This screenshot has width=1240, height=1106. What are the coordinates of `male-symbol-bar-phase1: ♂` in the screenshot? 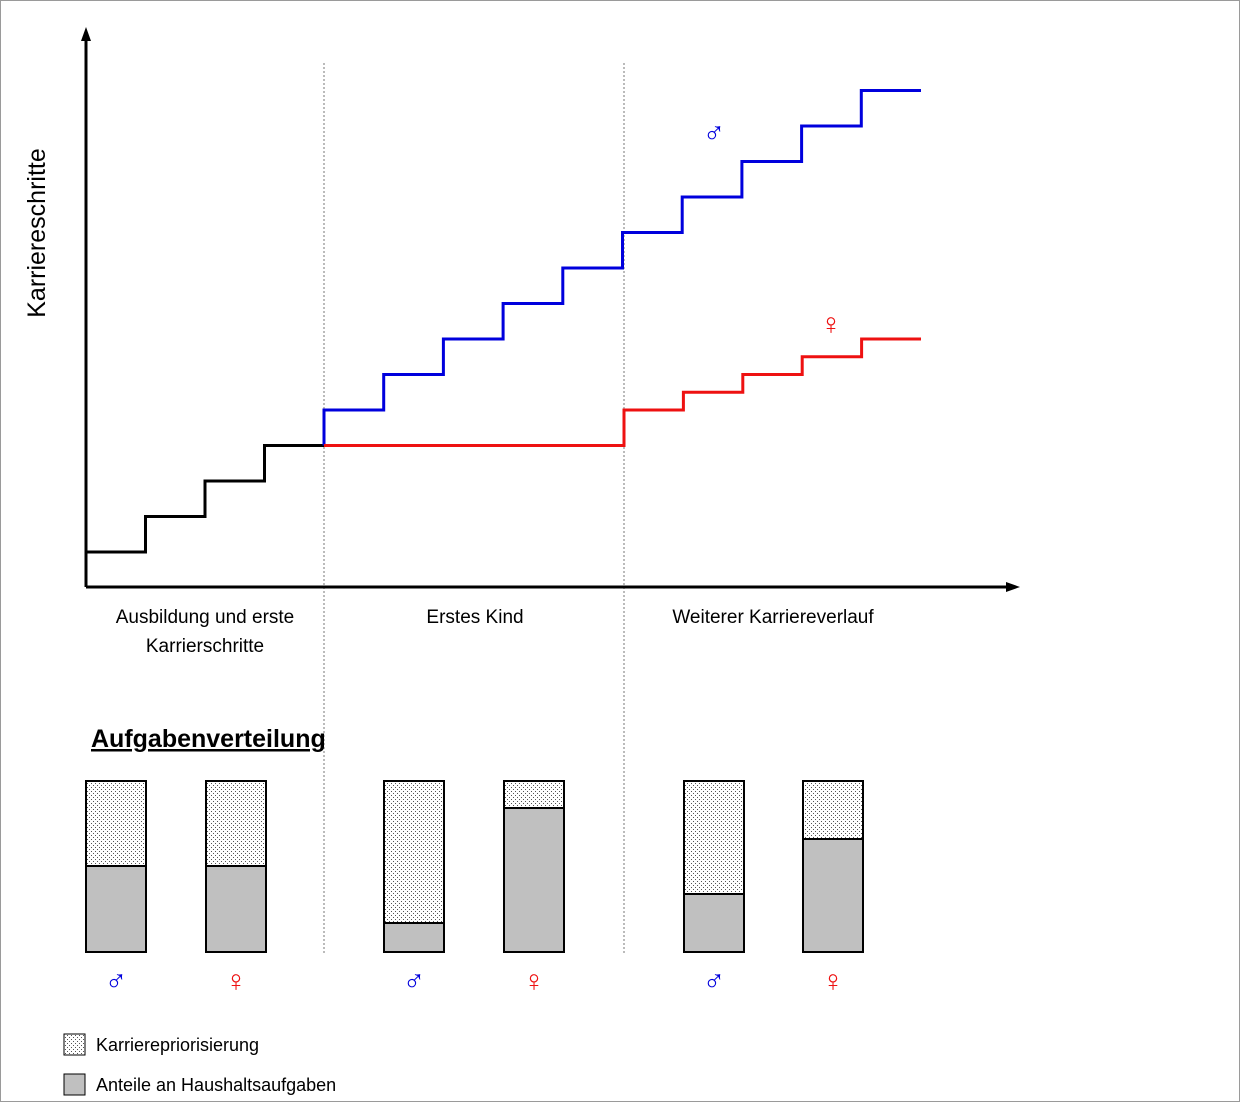 It's located at (116, 981).